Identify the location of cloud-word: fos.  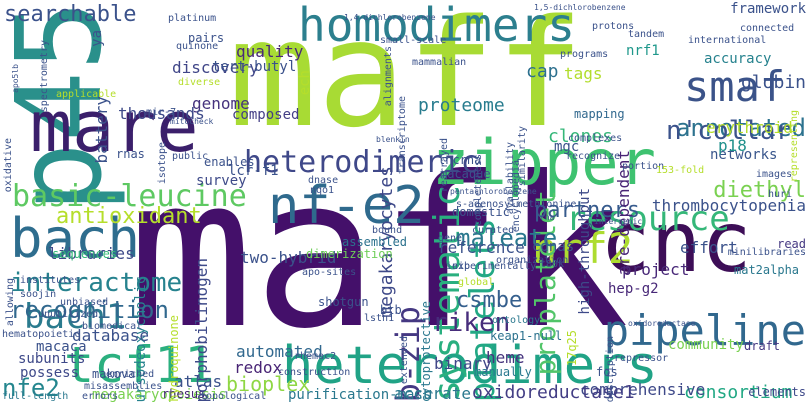
(607, 372).